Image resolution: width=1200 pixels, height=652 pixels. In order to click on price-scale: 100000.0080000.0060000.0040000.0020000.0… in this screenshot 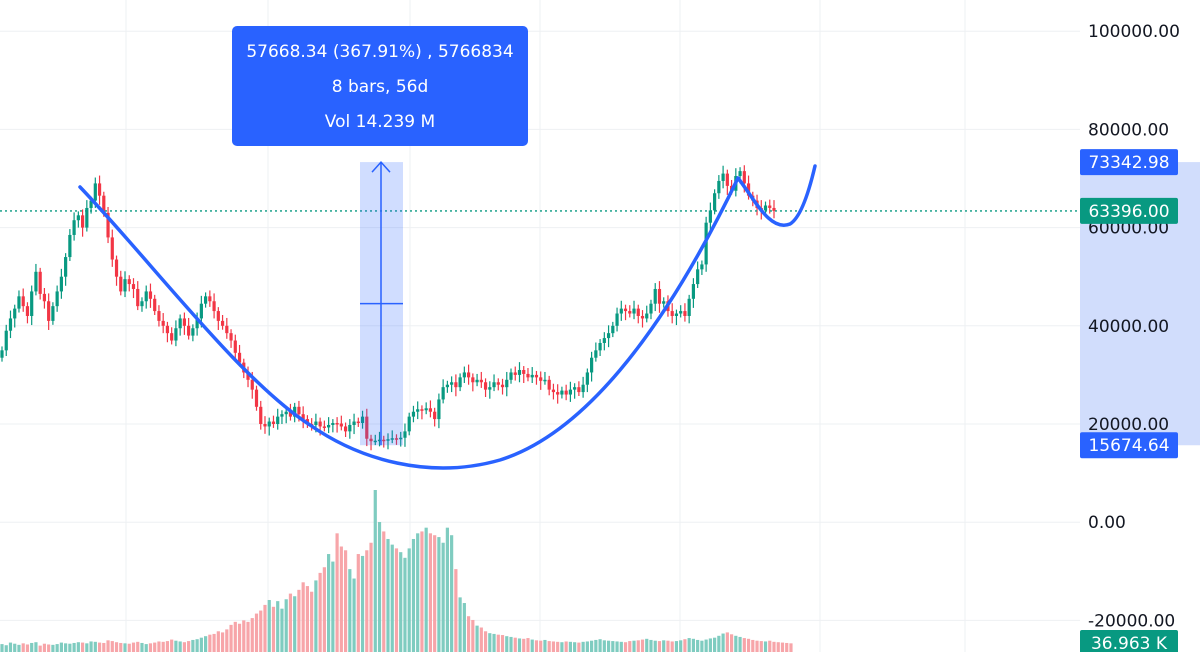, I will do `click(1140, 337)`.